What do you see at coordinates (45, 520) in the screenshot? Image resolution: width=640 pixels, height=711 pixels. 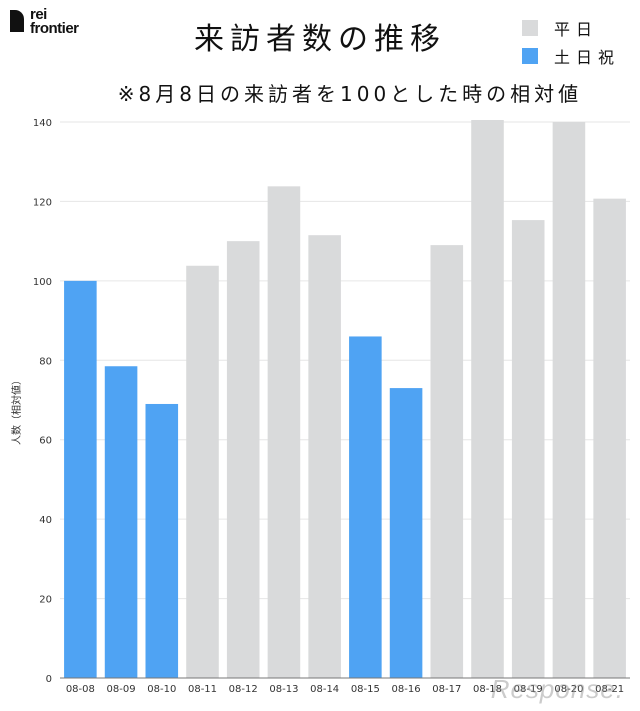 I see `y-tick-label: 40` at bounding box center [45, 520].